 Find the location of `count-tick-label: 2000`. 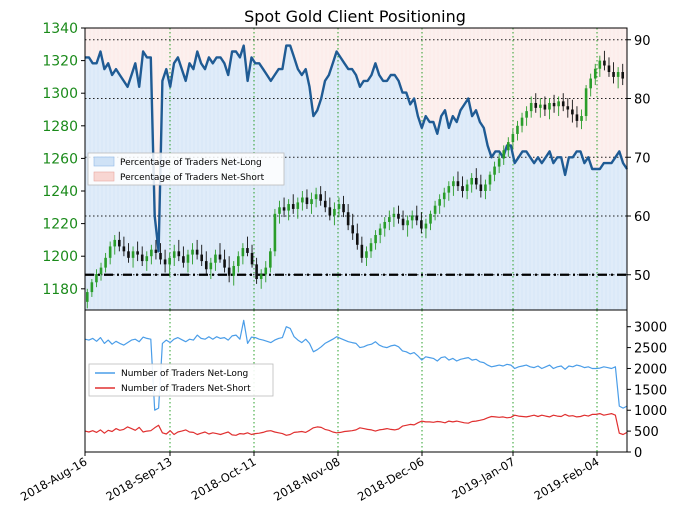

count-tick-label: 2000 is located at coordinates (650, 369).